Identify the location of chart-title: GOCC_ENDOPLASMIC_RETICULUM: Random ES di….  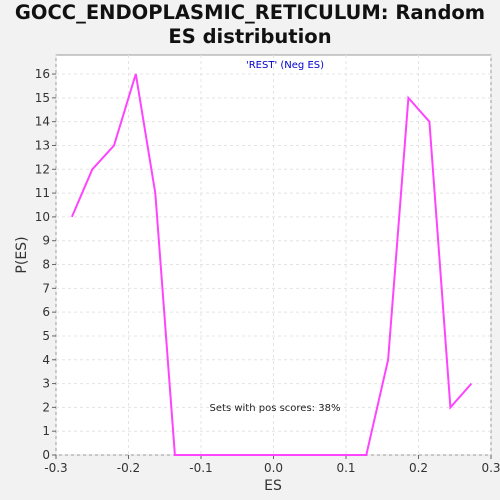
(250, 25).